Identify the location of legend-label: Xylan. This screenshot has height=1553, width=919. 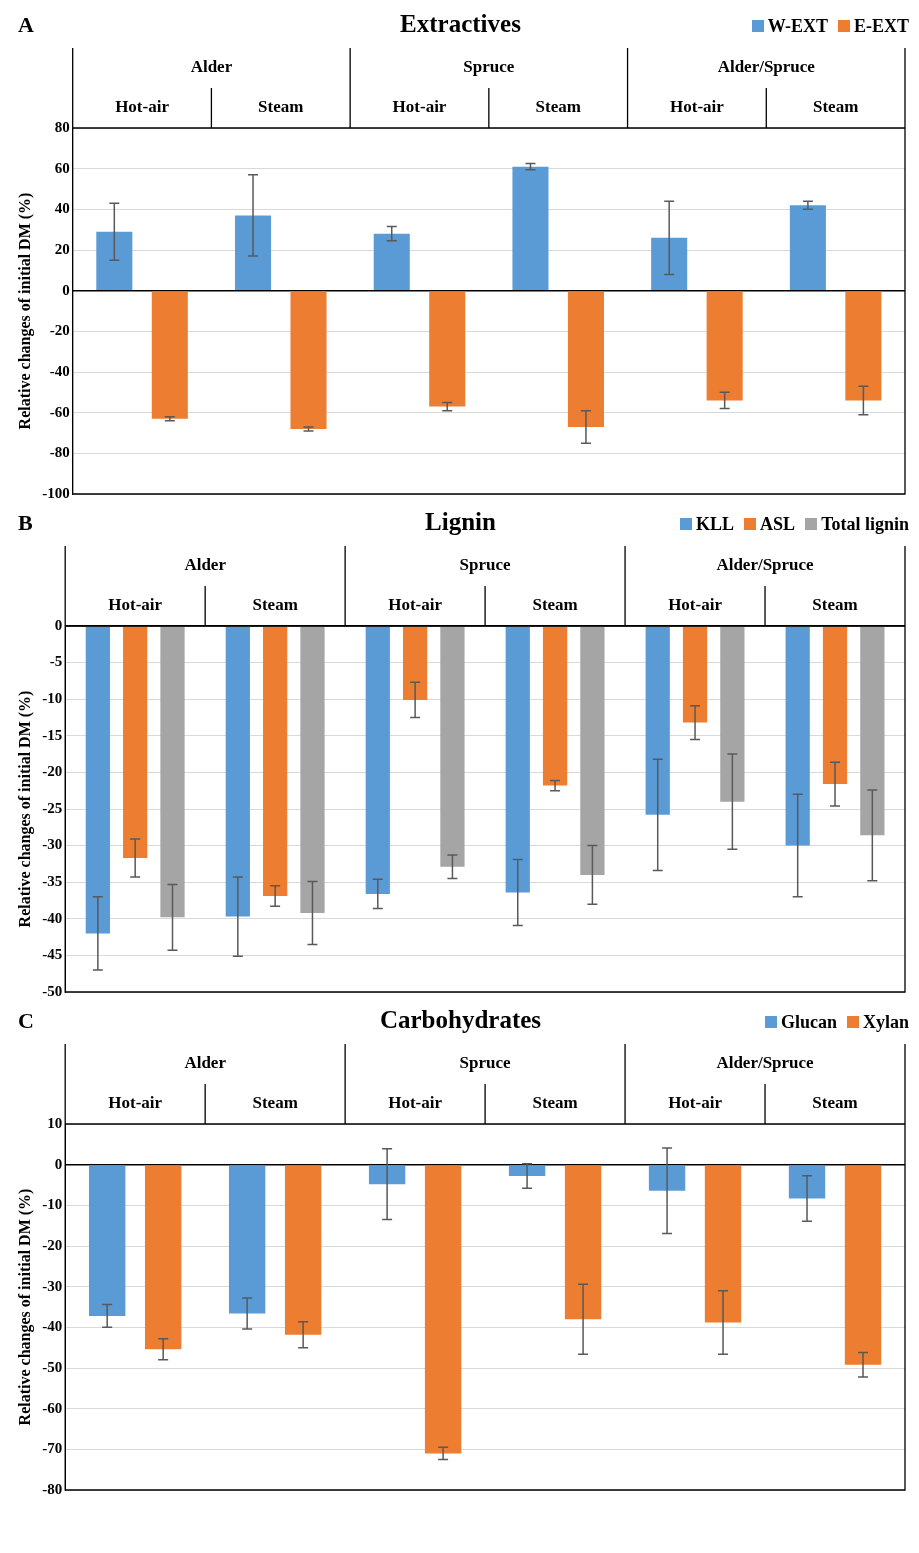
(885, 1022).